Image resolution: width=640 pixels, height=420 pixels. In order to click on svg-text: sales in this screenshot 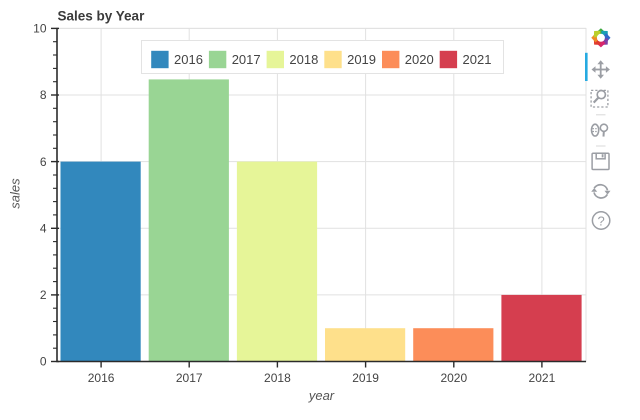, I will do `click(15, 193)`.